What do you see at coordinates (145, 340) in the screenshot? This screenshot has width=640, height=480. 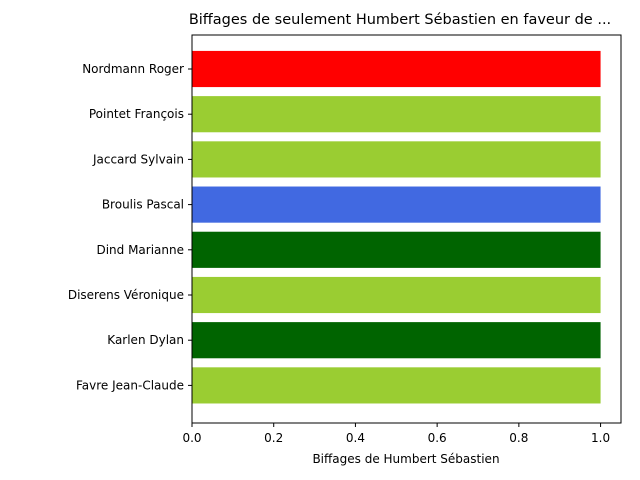 I see `y-tick-label: Karlen Dylan` at bounding box center [145, 340].